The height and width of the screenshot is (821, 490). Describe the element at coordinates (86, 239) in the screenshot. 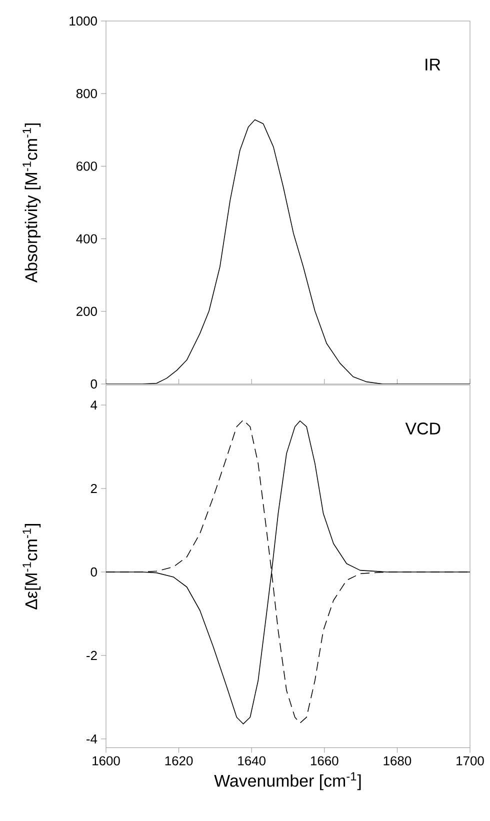

I see `y-tick-label: 400` at that location.